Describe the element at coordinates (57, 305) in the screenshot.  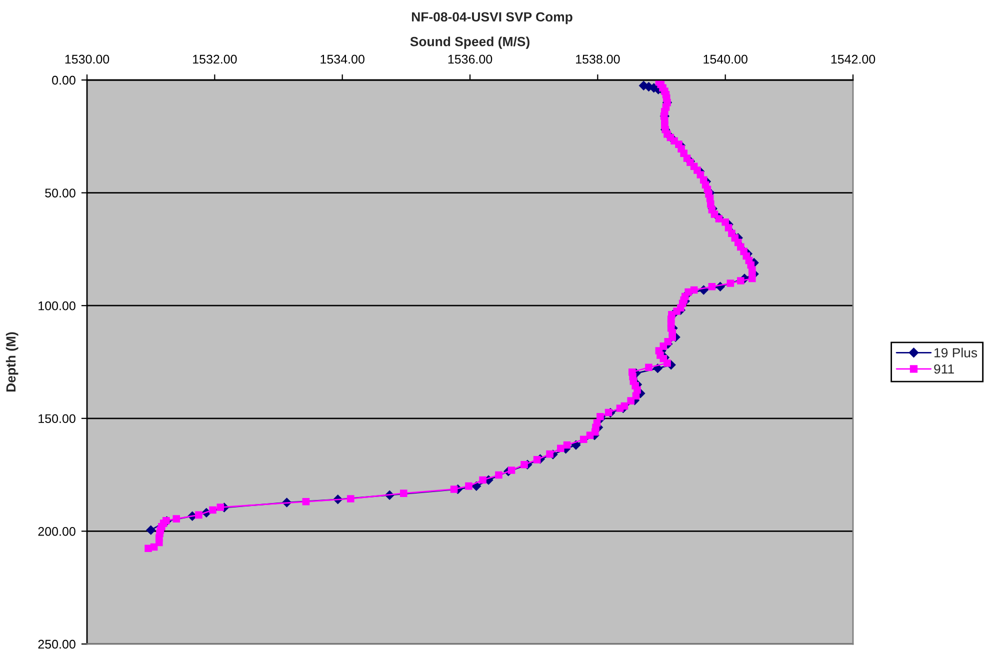
I see `y-tick-label: 100.00` at that location.